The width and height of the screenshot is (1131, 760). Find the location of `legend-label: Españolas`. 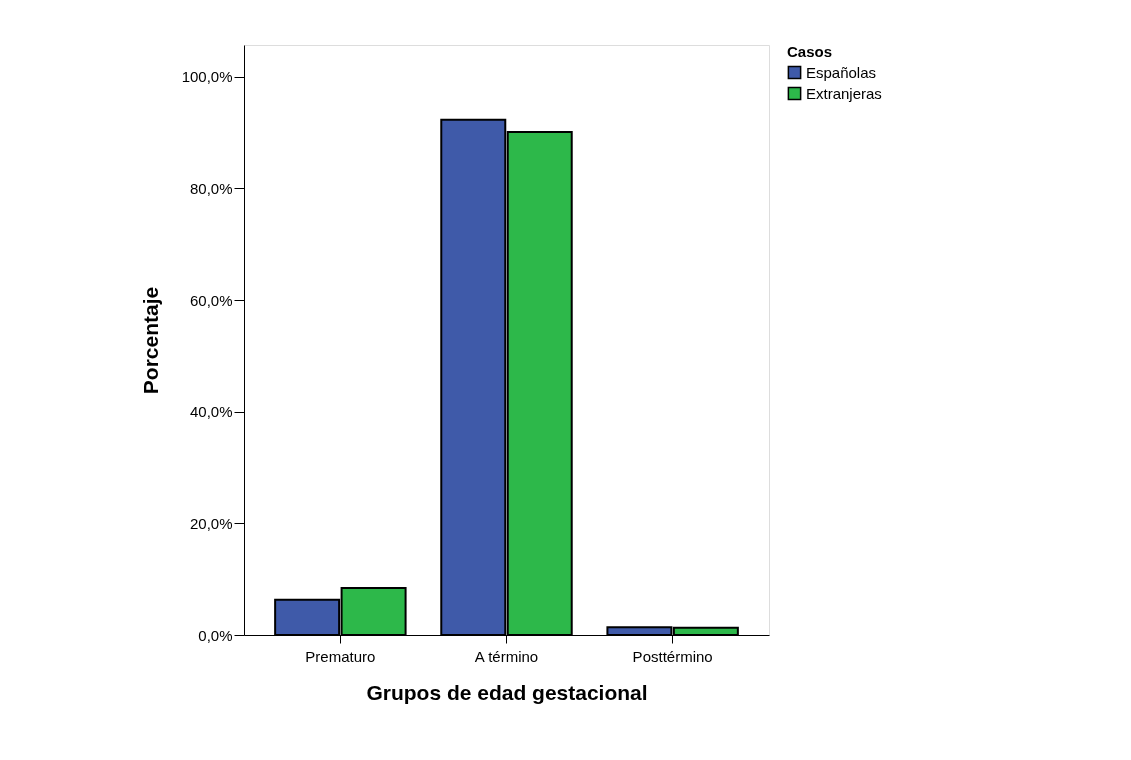

legend-label: Españolas is located at coordinates (841, 72).